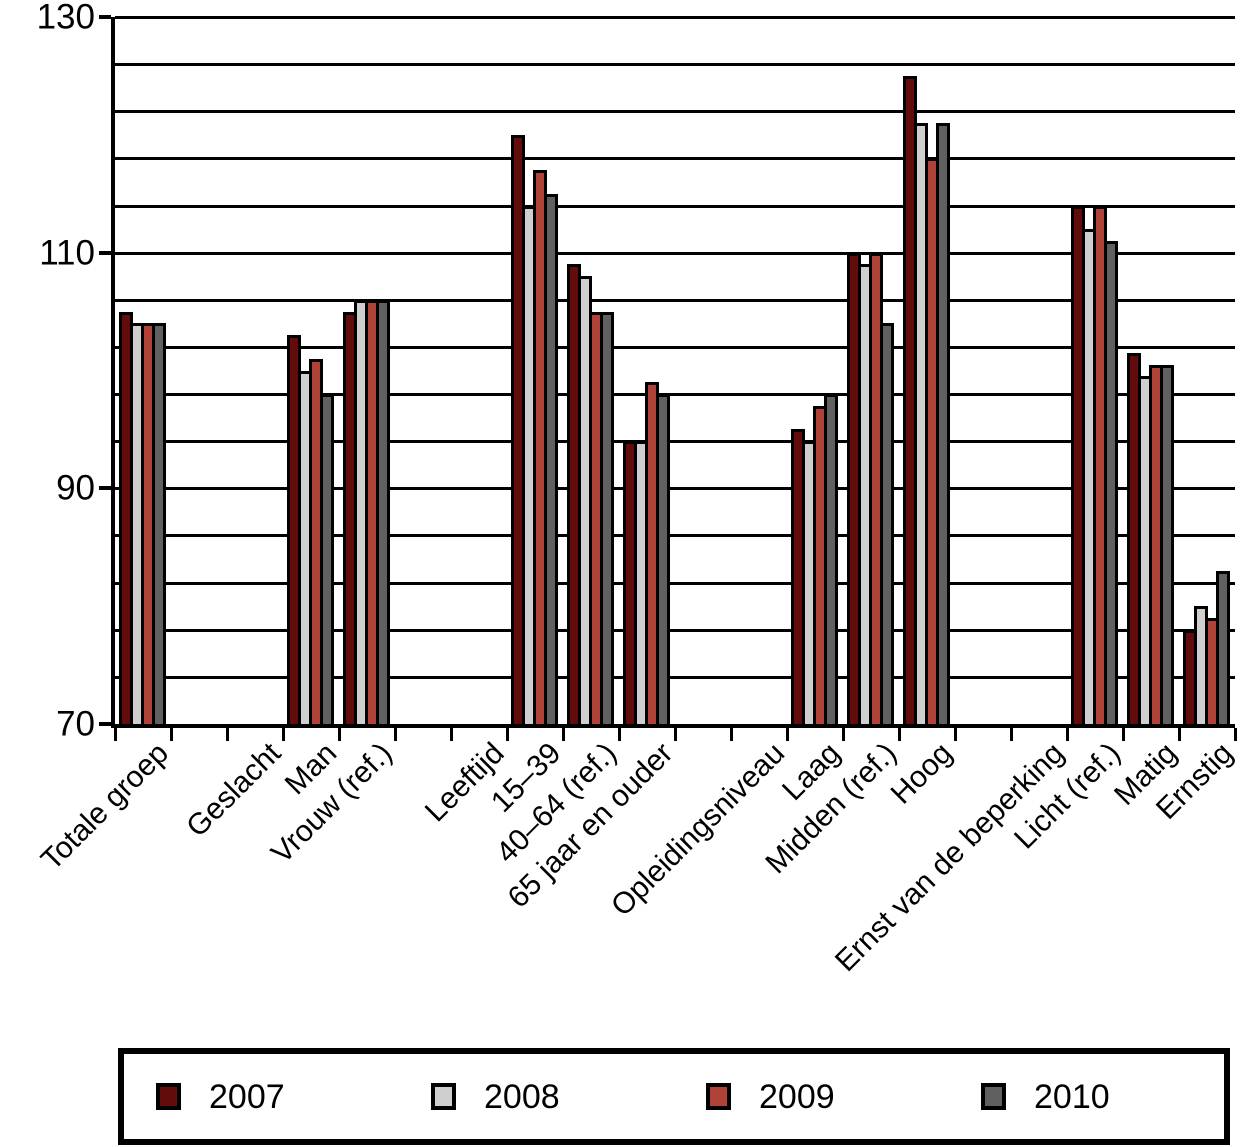  Describe the element at coordinates (67, 253) in the screenshot. I see `y-axis-label: 110` at that location.